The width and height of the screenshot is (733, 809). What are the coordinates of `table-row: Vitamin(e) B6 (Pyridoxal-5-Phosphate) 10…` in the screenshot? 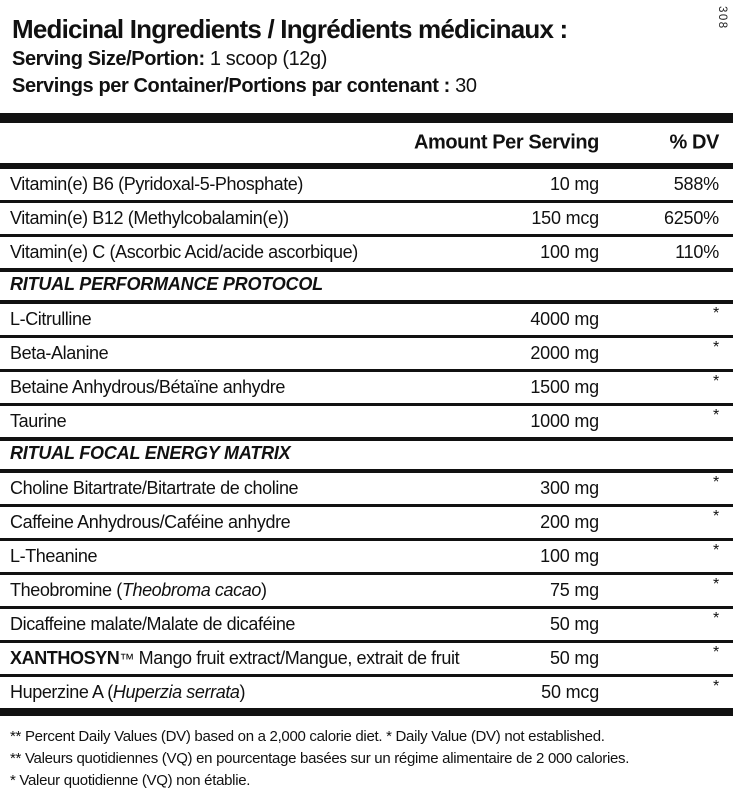 It's located at (366, 184).